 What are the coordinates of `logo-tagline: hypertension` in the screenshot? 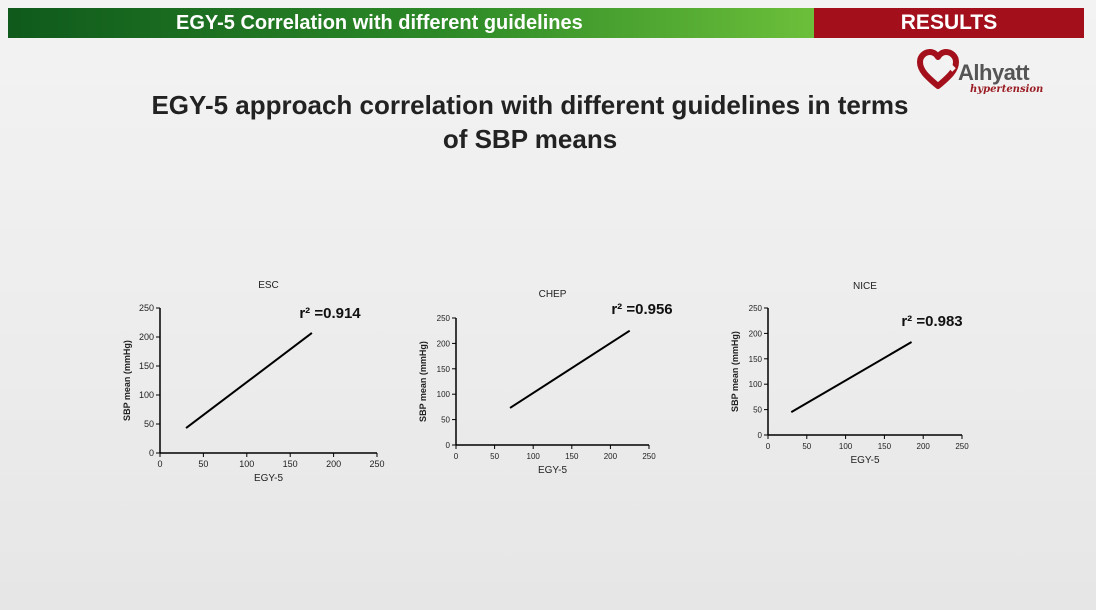 It's located at (1007, 89).